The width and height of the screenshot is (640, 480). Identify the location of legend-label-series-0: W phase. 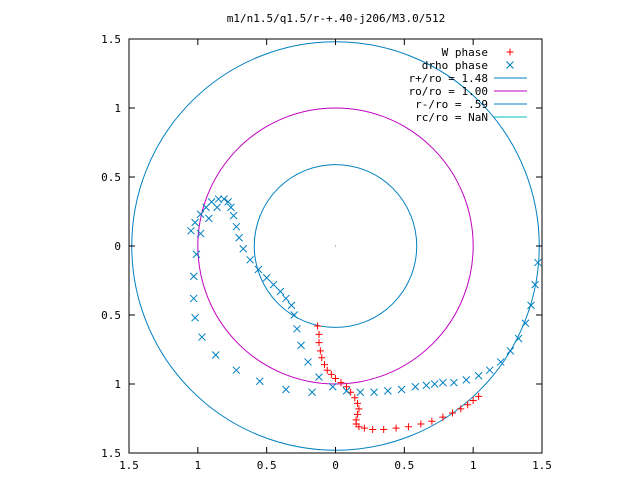
(465, 52).